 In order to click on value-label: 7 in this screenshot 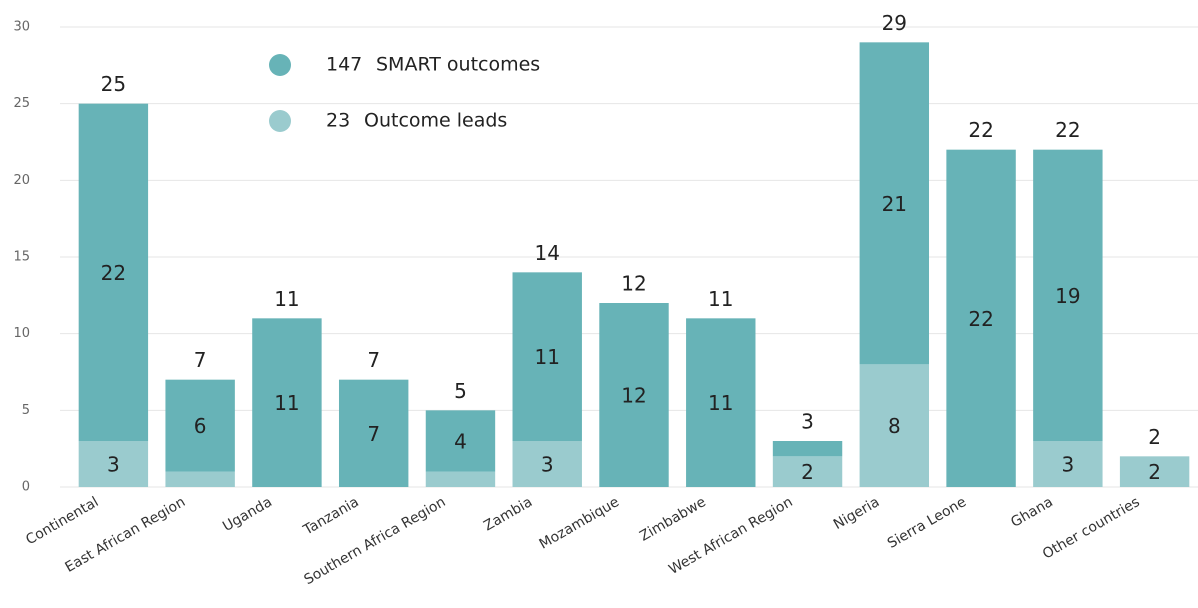, I will do `click(373, 434)`.